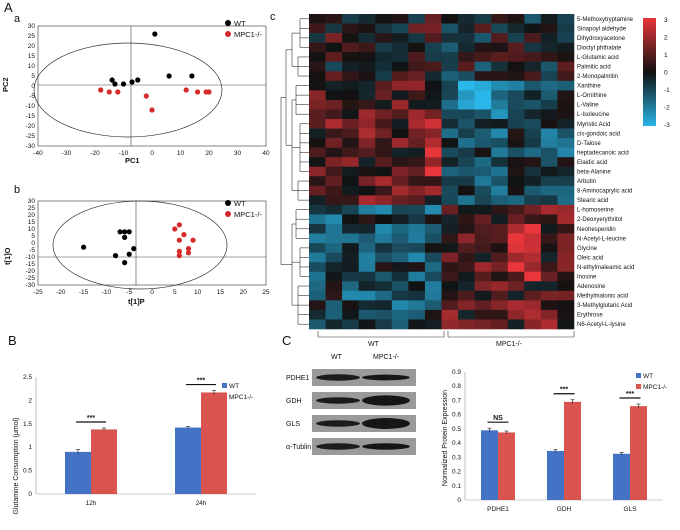 The image size is (680, 530). Describe the element at coordinates (456, 372) in the screenshot. I see `barC-ytick: 0.9` at that location.